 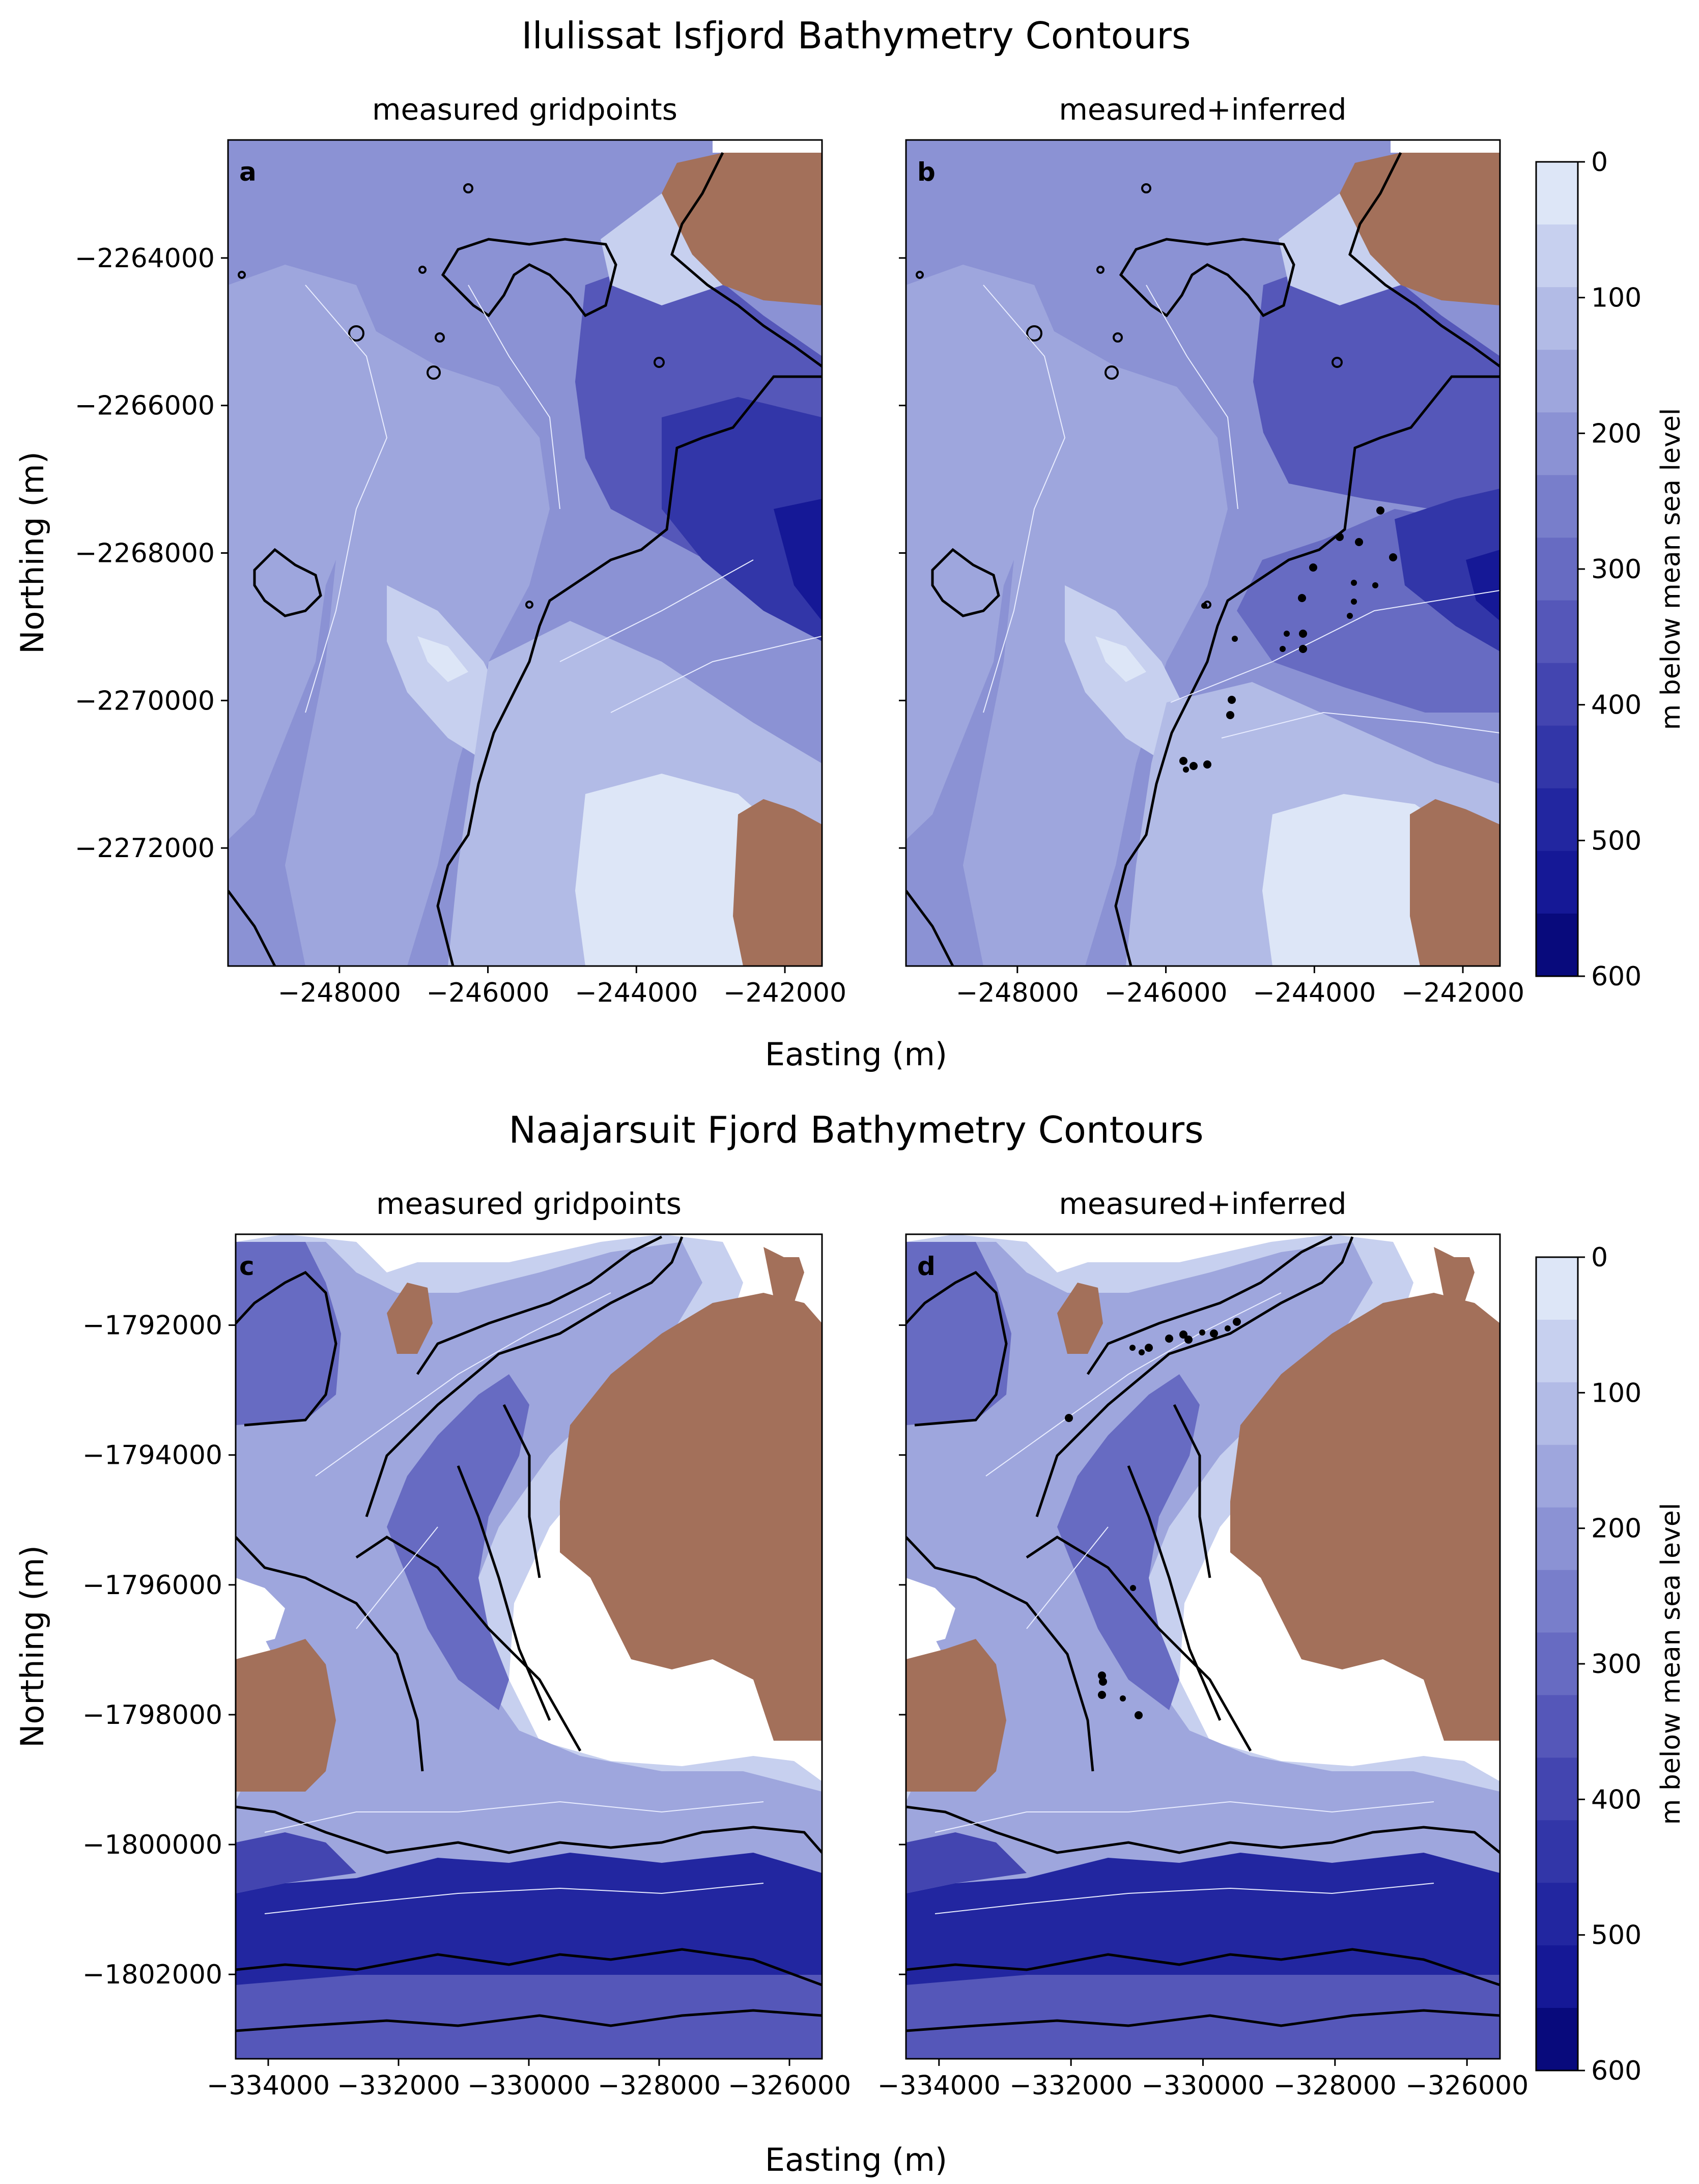 What do you see at coordinates (636, 993) in the screenshot?
I see `x-tick-label: −244000` at bounding box center [636, 993].